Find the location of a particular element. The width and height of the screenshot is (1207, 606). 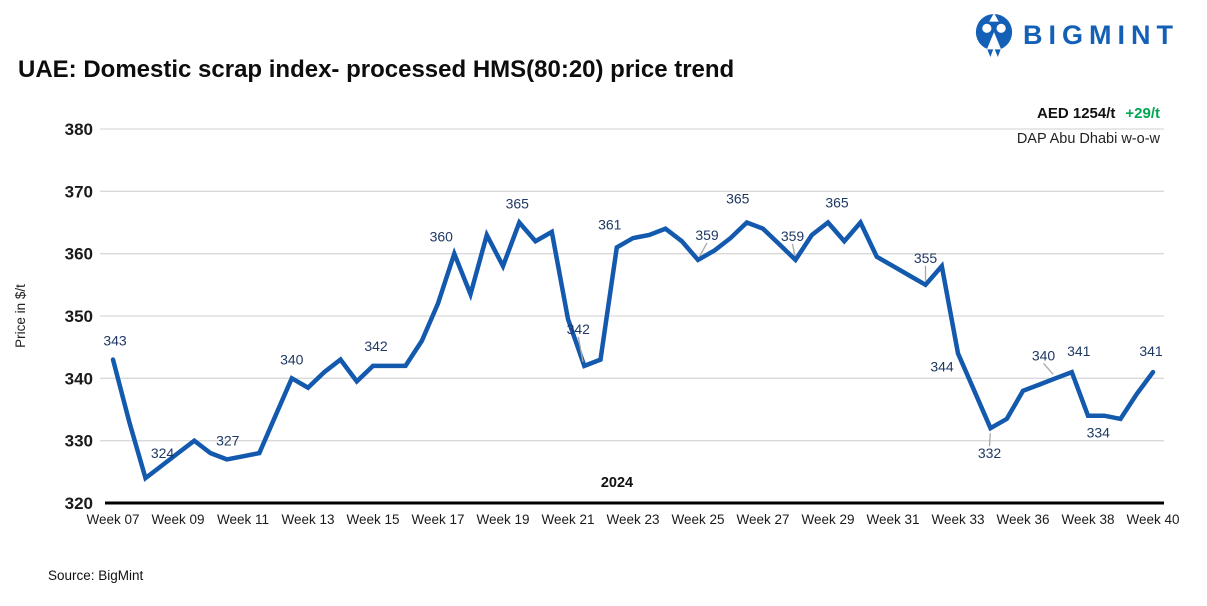

x-tick-label: Week 13 is located at coordinates (307, 519).